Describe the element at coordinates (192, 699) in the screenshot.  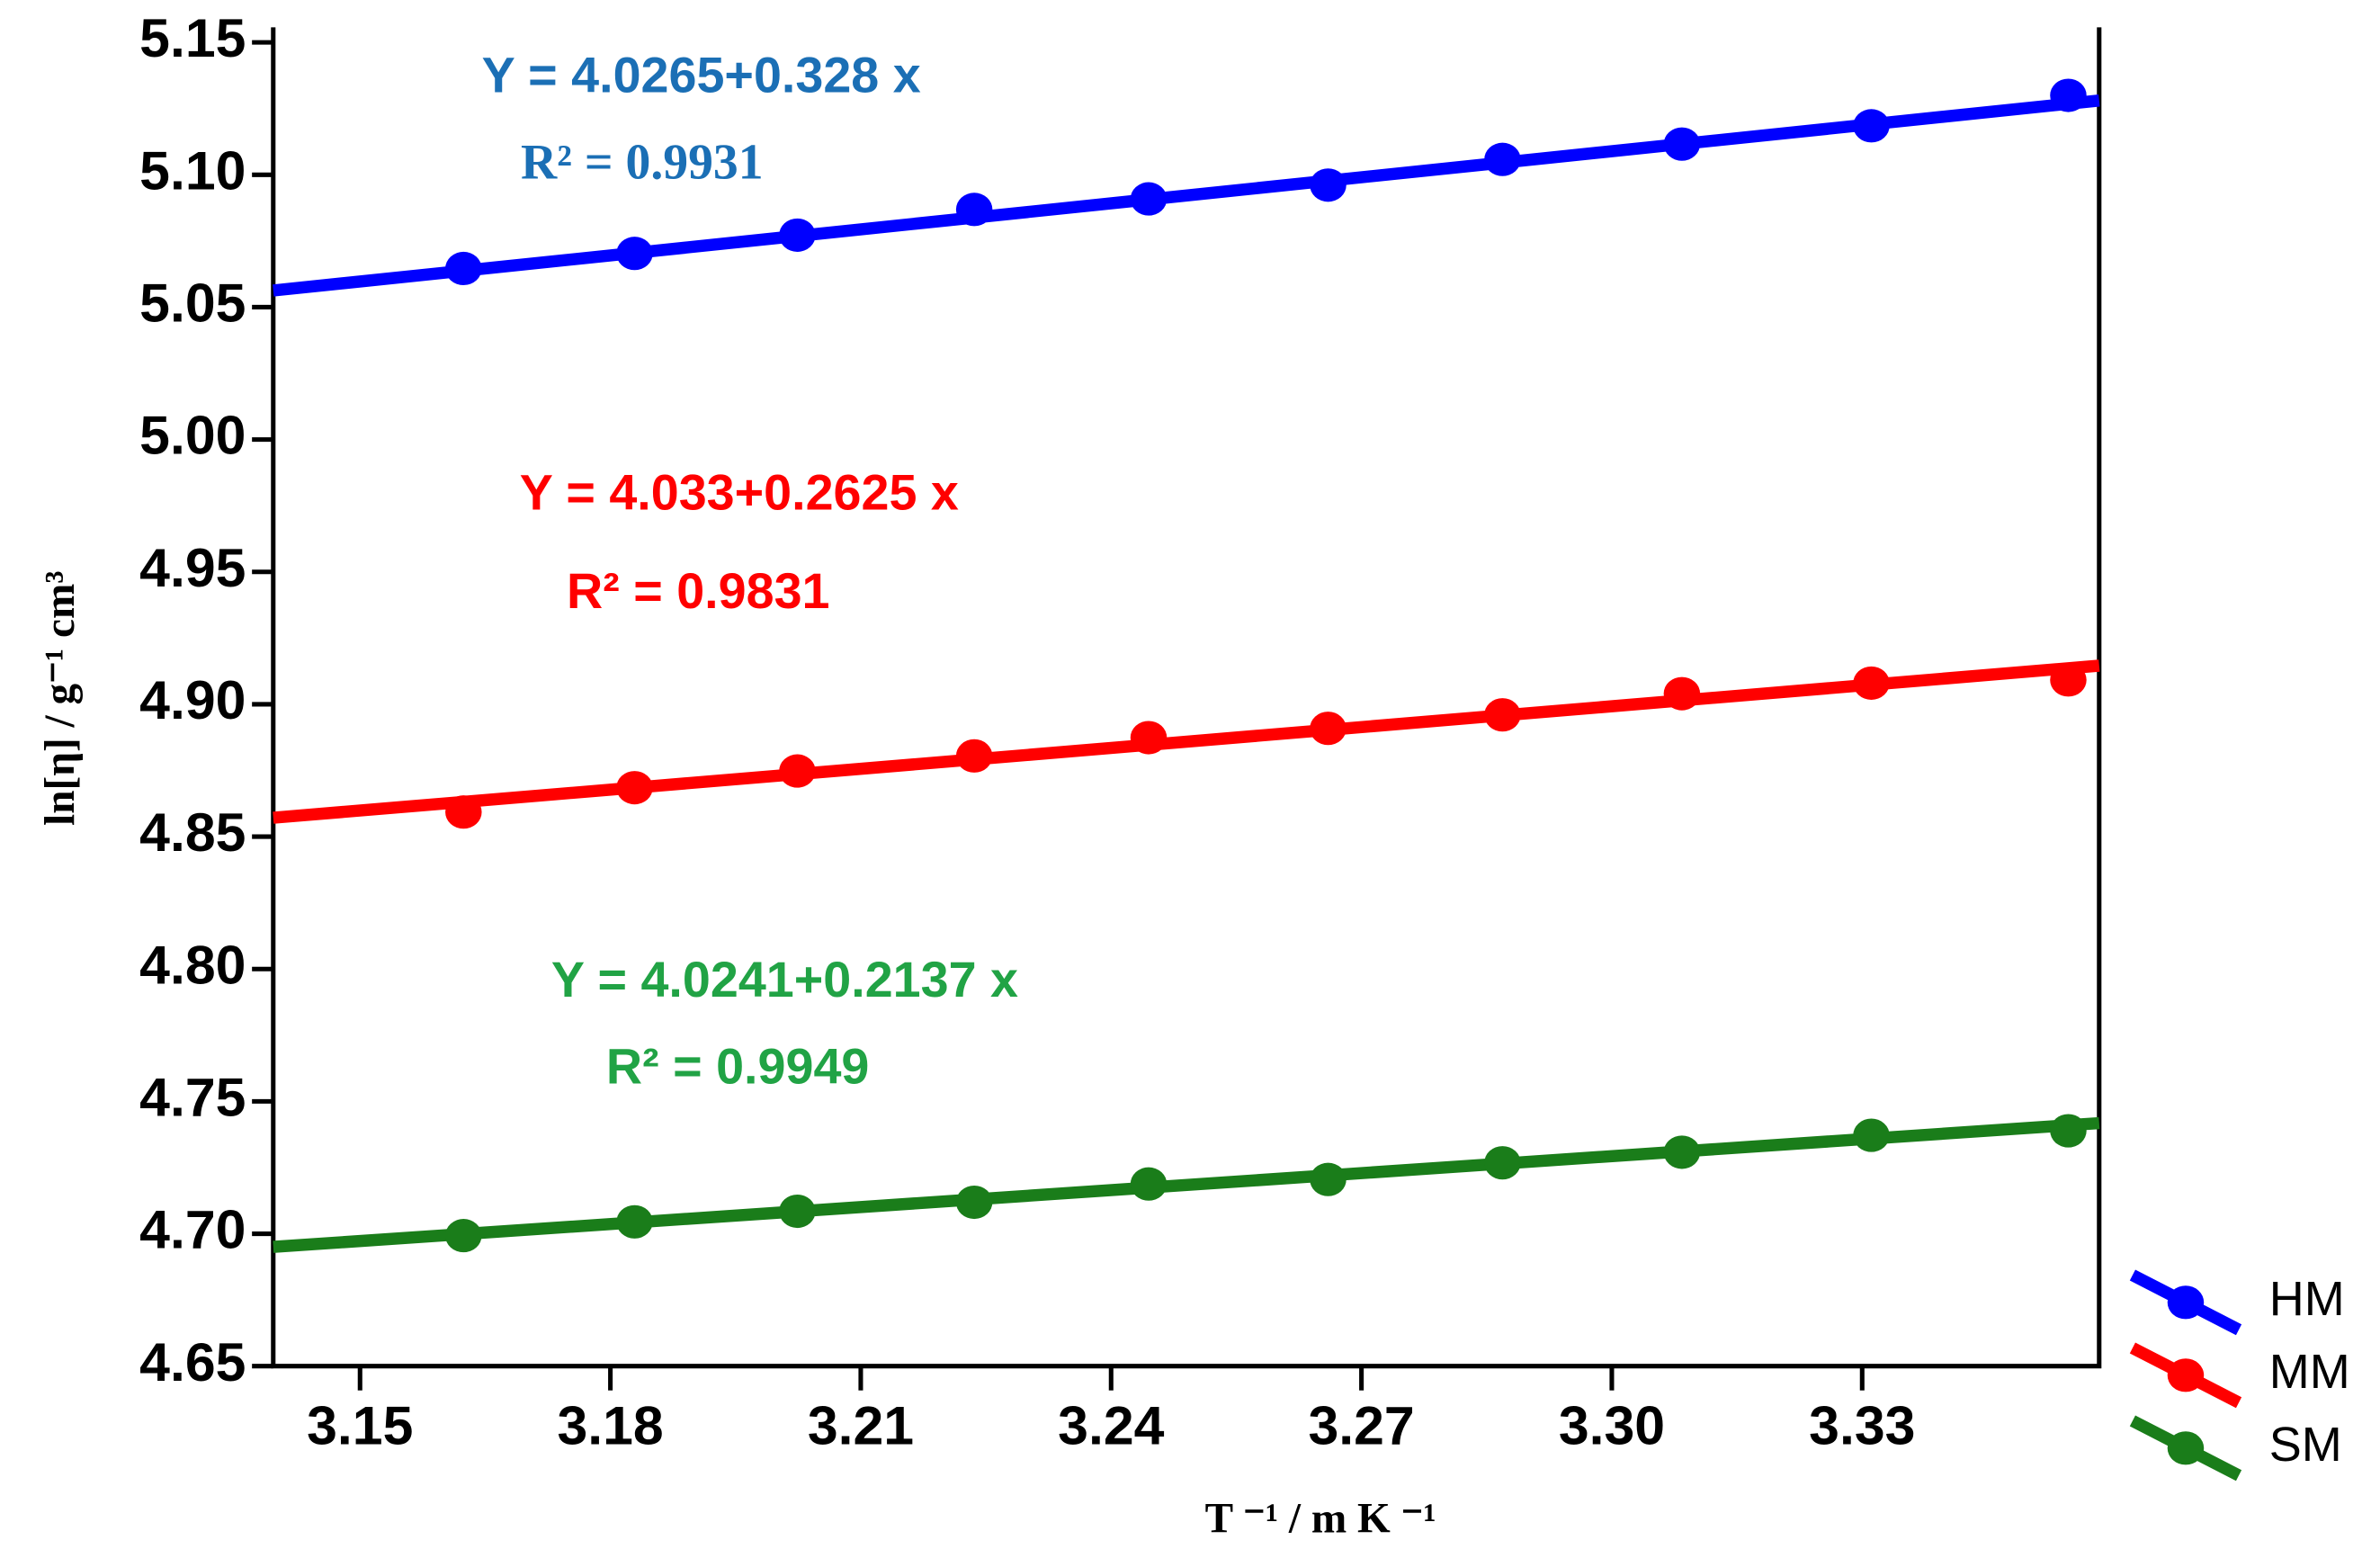
I see `y-tick-label: 4.90` at that location.